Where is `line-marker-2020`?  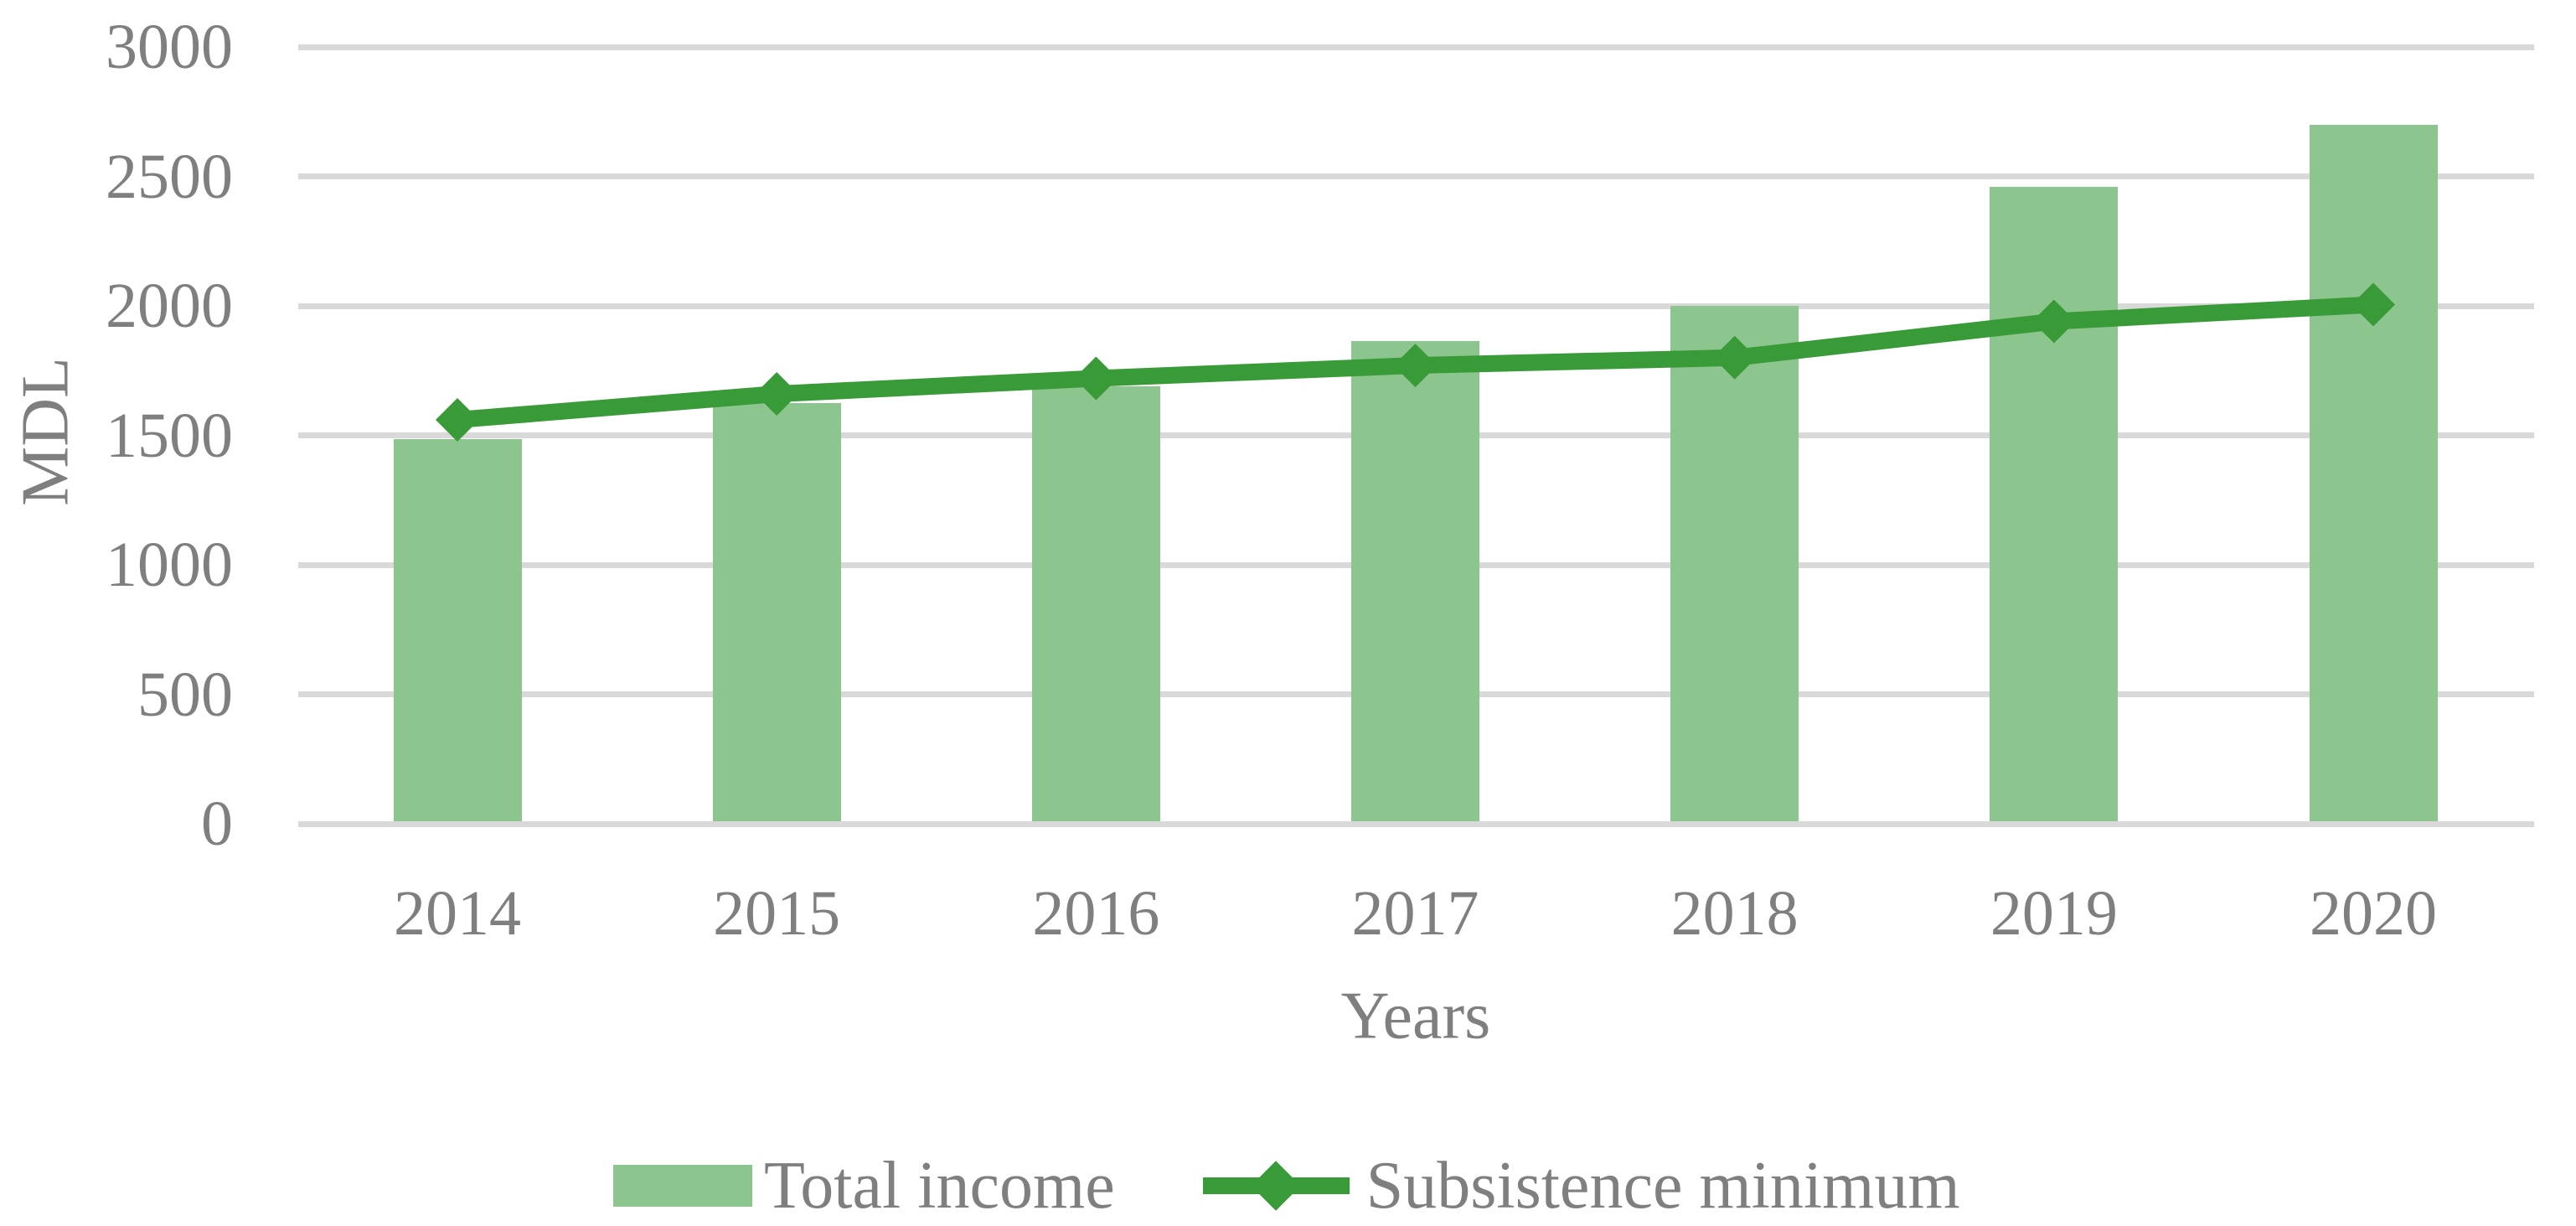 line-marker-2020 is located at coordinates (2373, 304).